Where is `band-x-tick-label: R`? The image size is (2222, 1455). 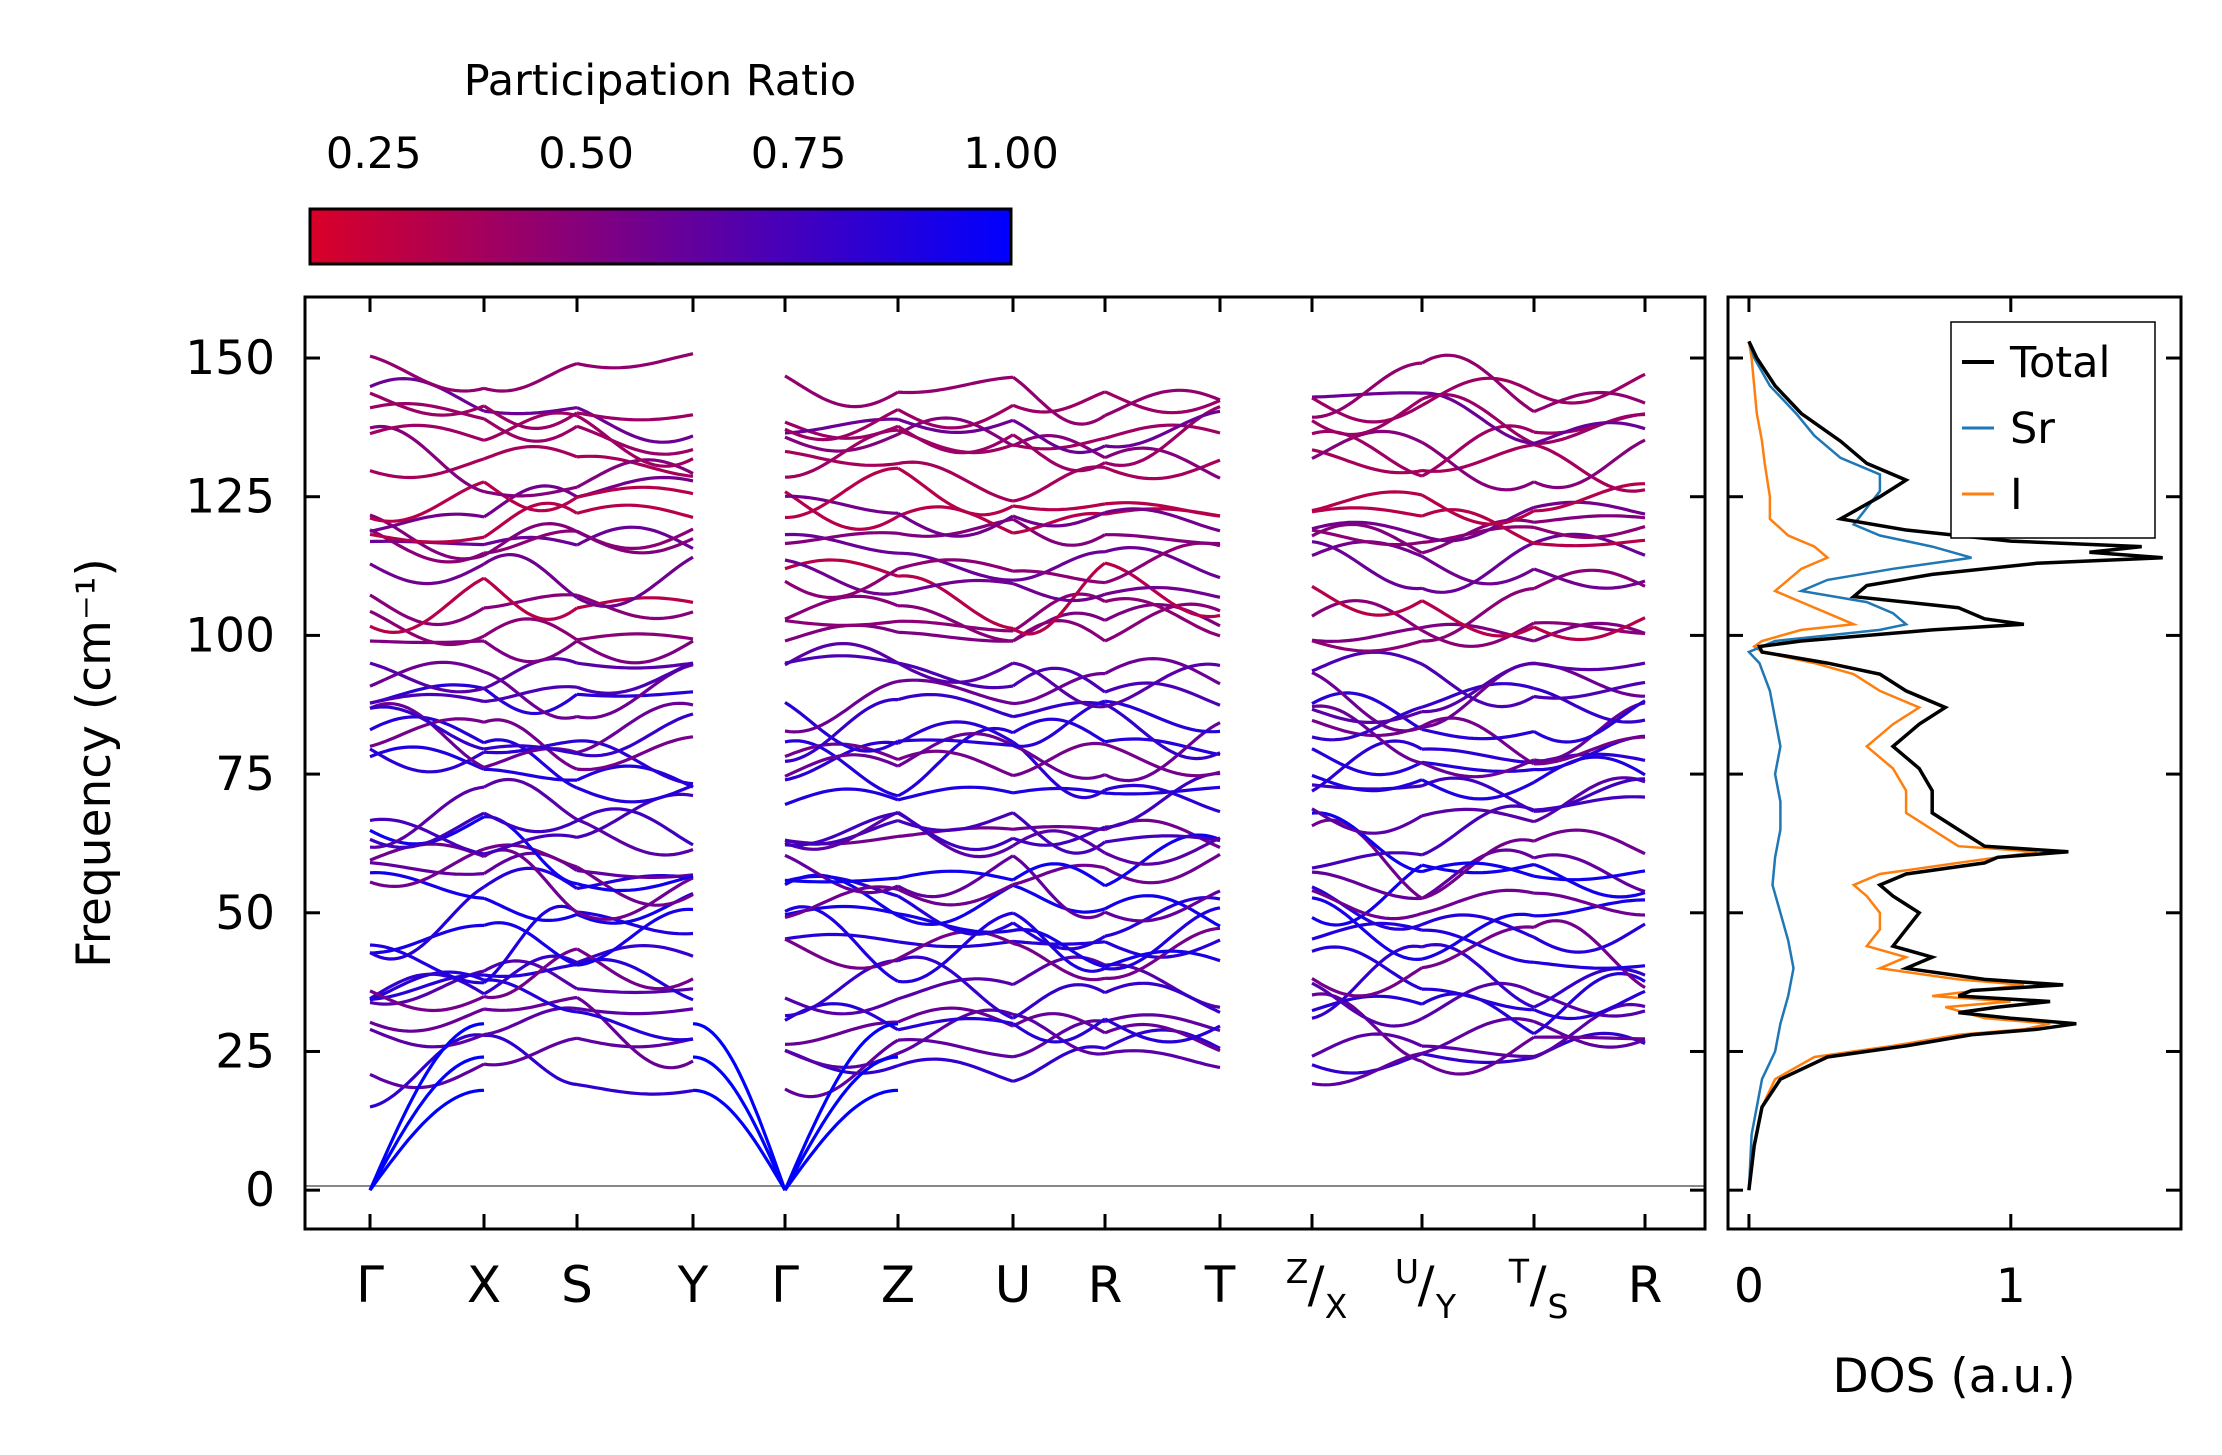
band-x-tick-label: R is located at coordinates (1645, 1285).